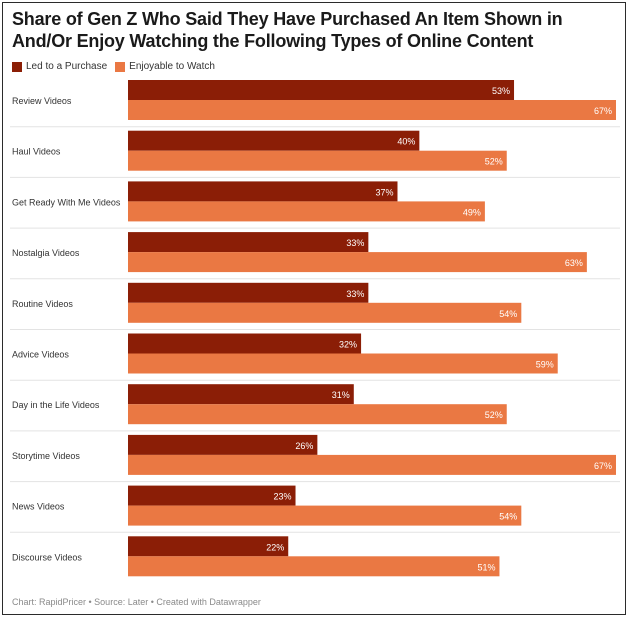 The width and height of the screenshot is (630, 619). Describe the element at coordinates (47, 557) in the screenshot. I see `category-label: Discourse Videos` at that location.